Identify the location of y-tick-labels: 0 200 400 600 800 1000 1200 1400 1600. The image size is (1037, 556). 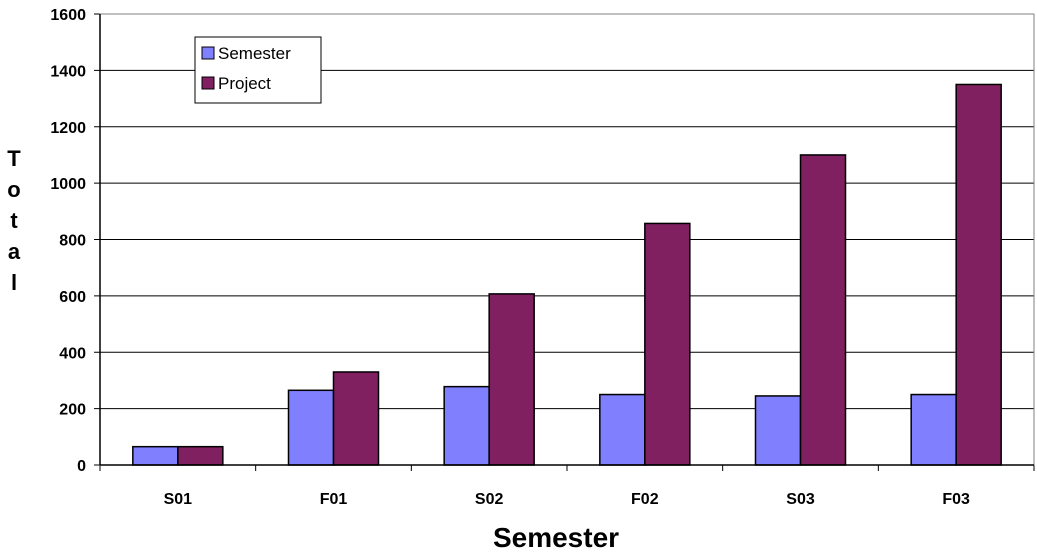
(68, 241).